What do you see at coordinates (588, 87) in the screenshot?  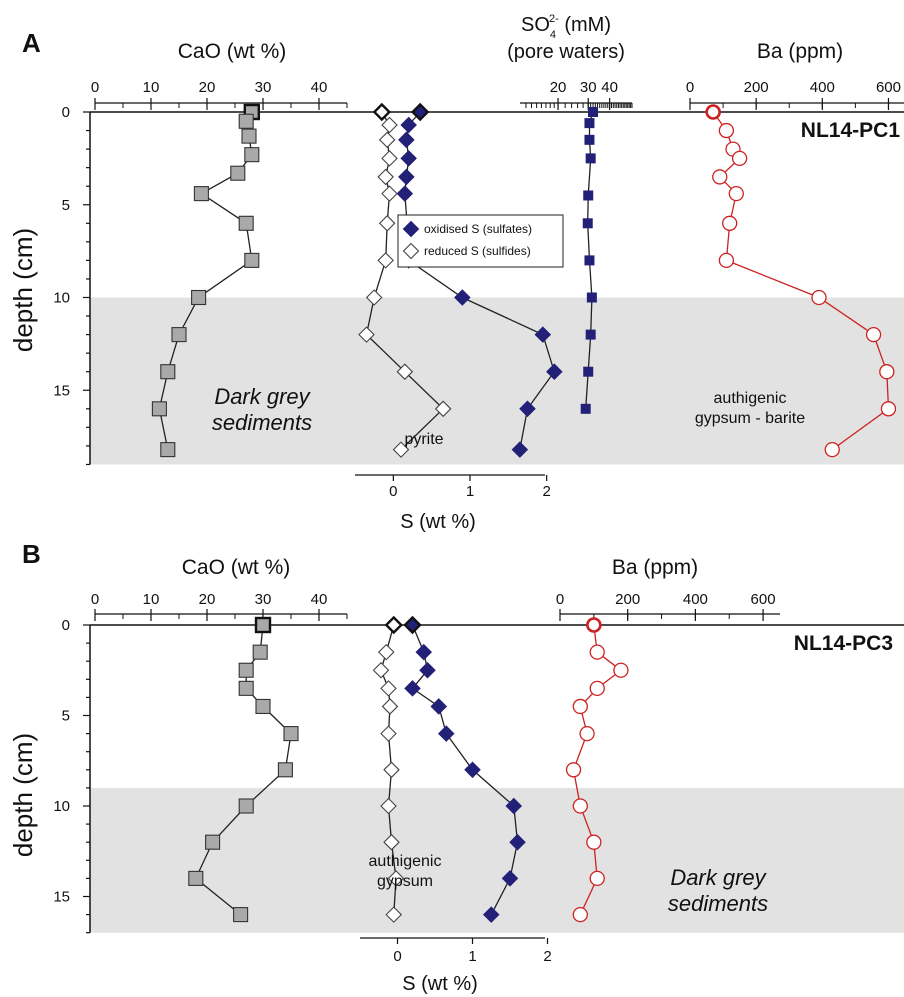 I see `so4-tick-label: 30` at bounding box center [588, 87].